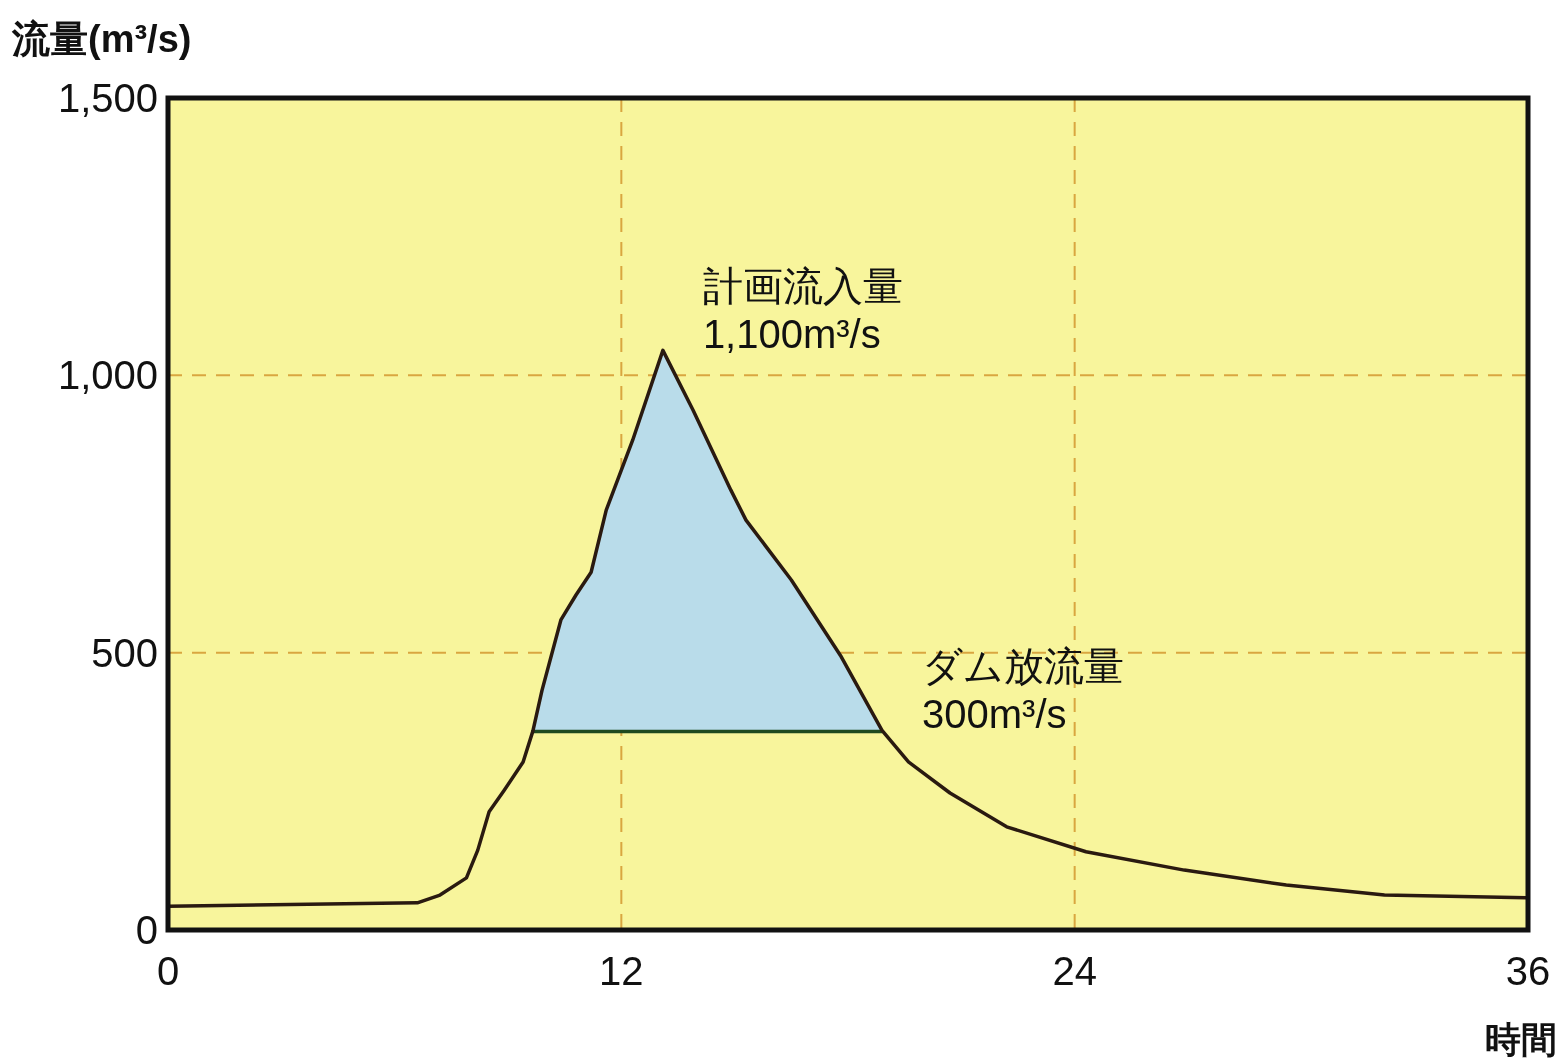 The image size is (1565, 1062). I want to click on y-tick-label: 0, so click(146, 930).